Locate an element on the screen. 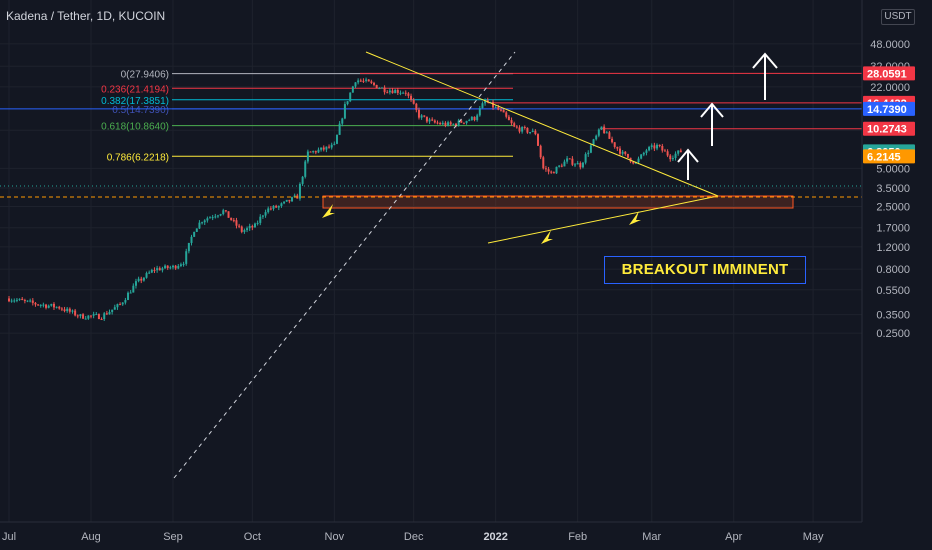 The height and width of the screenshot is (550, 932). time-axis: Jul Aug Sep Oct Nov Dec 2022 Feb Mar Apr May is located at coordinates (466, 535).